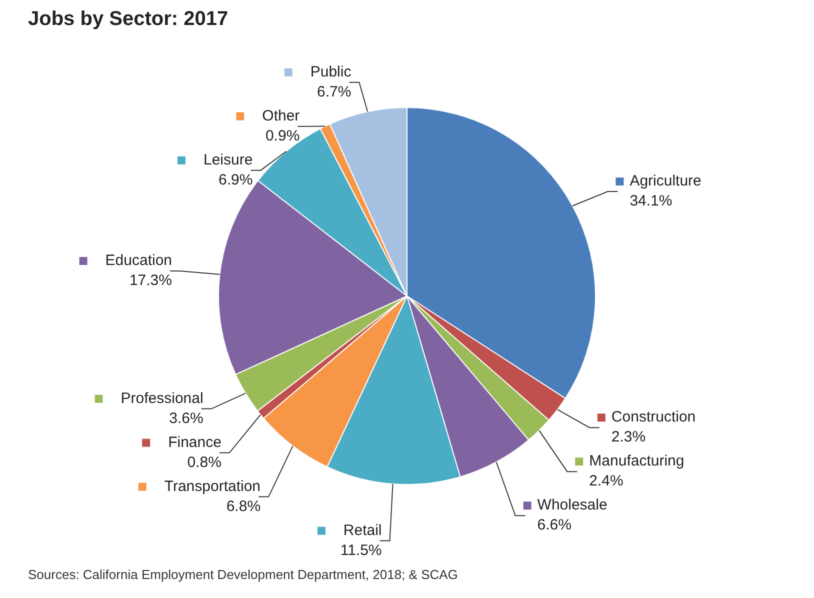  What do you see at coordinates (651, 201) in the screenshot?
I see `data-label: 34.1%` at bounding box center [651, 201].